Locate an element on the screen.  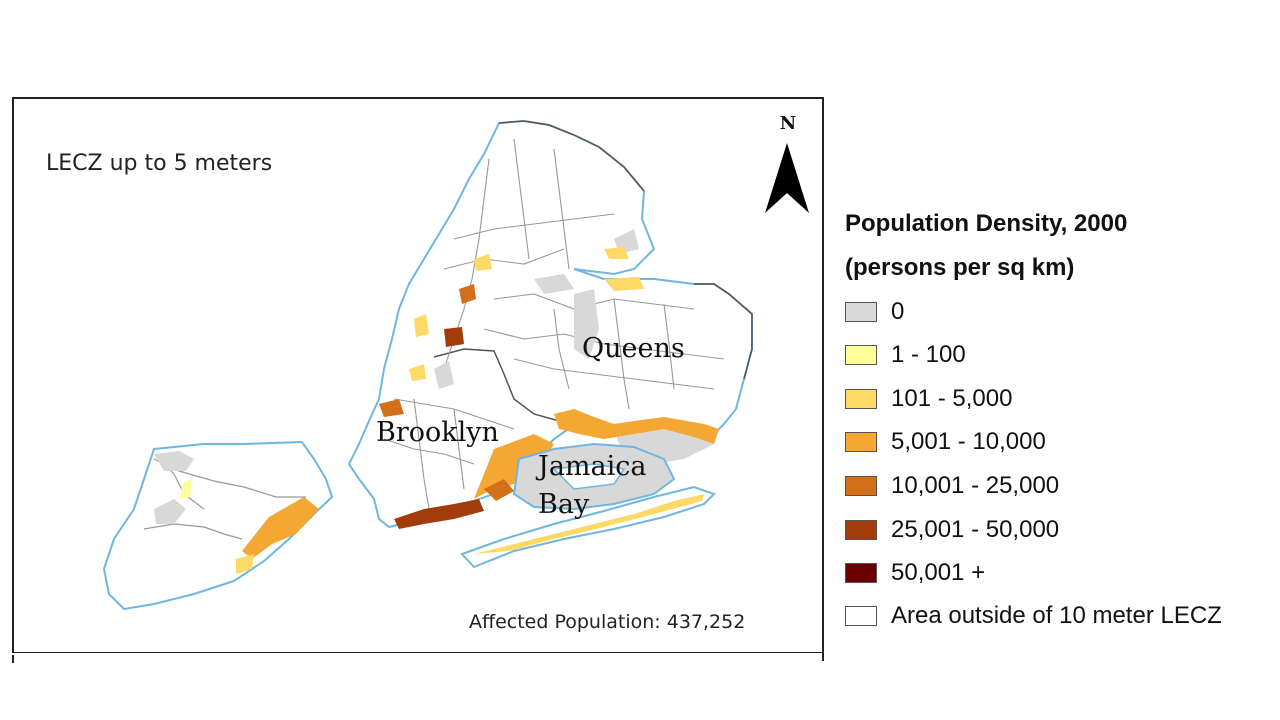
legend-item: 101 - 5,000 is located at coordinates (928, 399).